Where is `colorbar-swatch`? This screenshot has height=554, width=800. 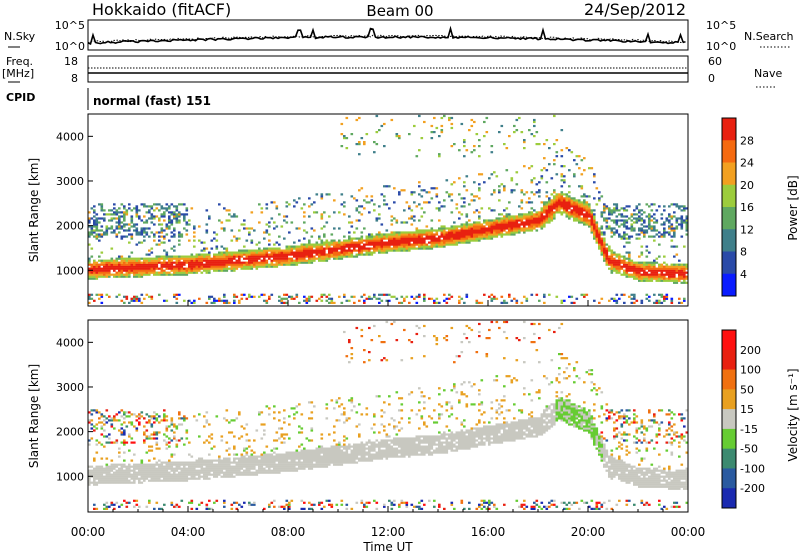
colorbar-swatch is located at coordinates (729, 129).